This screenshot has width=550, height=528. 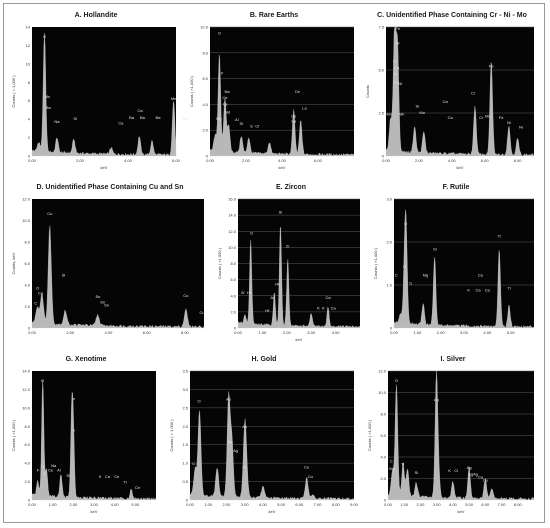 What do you see at coordinates (227, 111) in the screenshot?
I see `peak-label: Nd` at bounding box center [227, 111].